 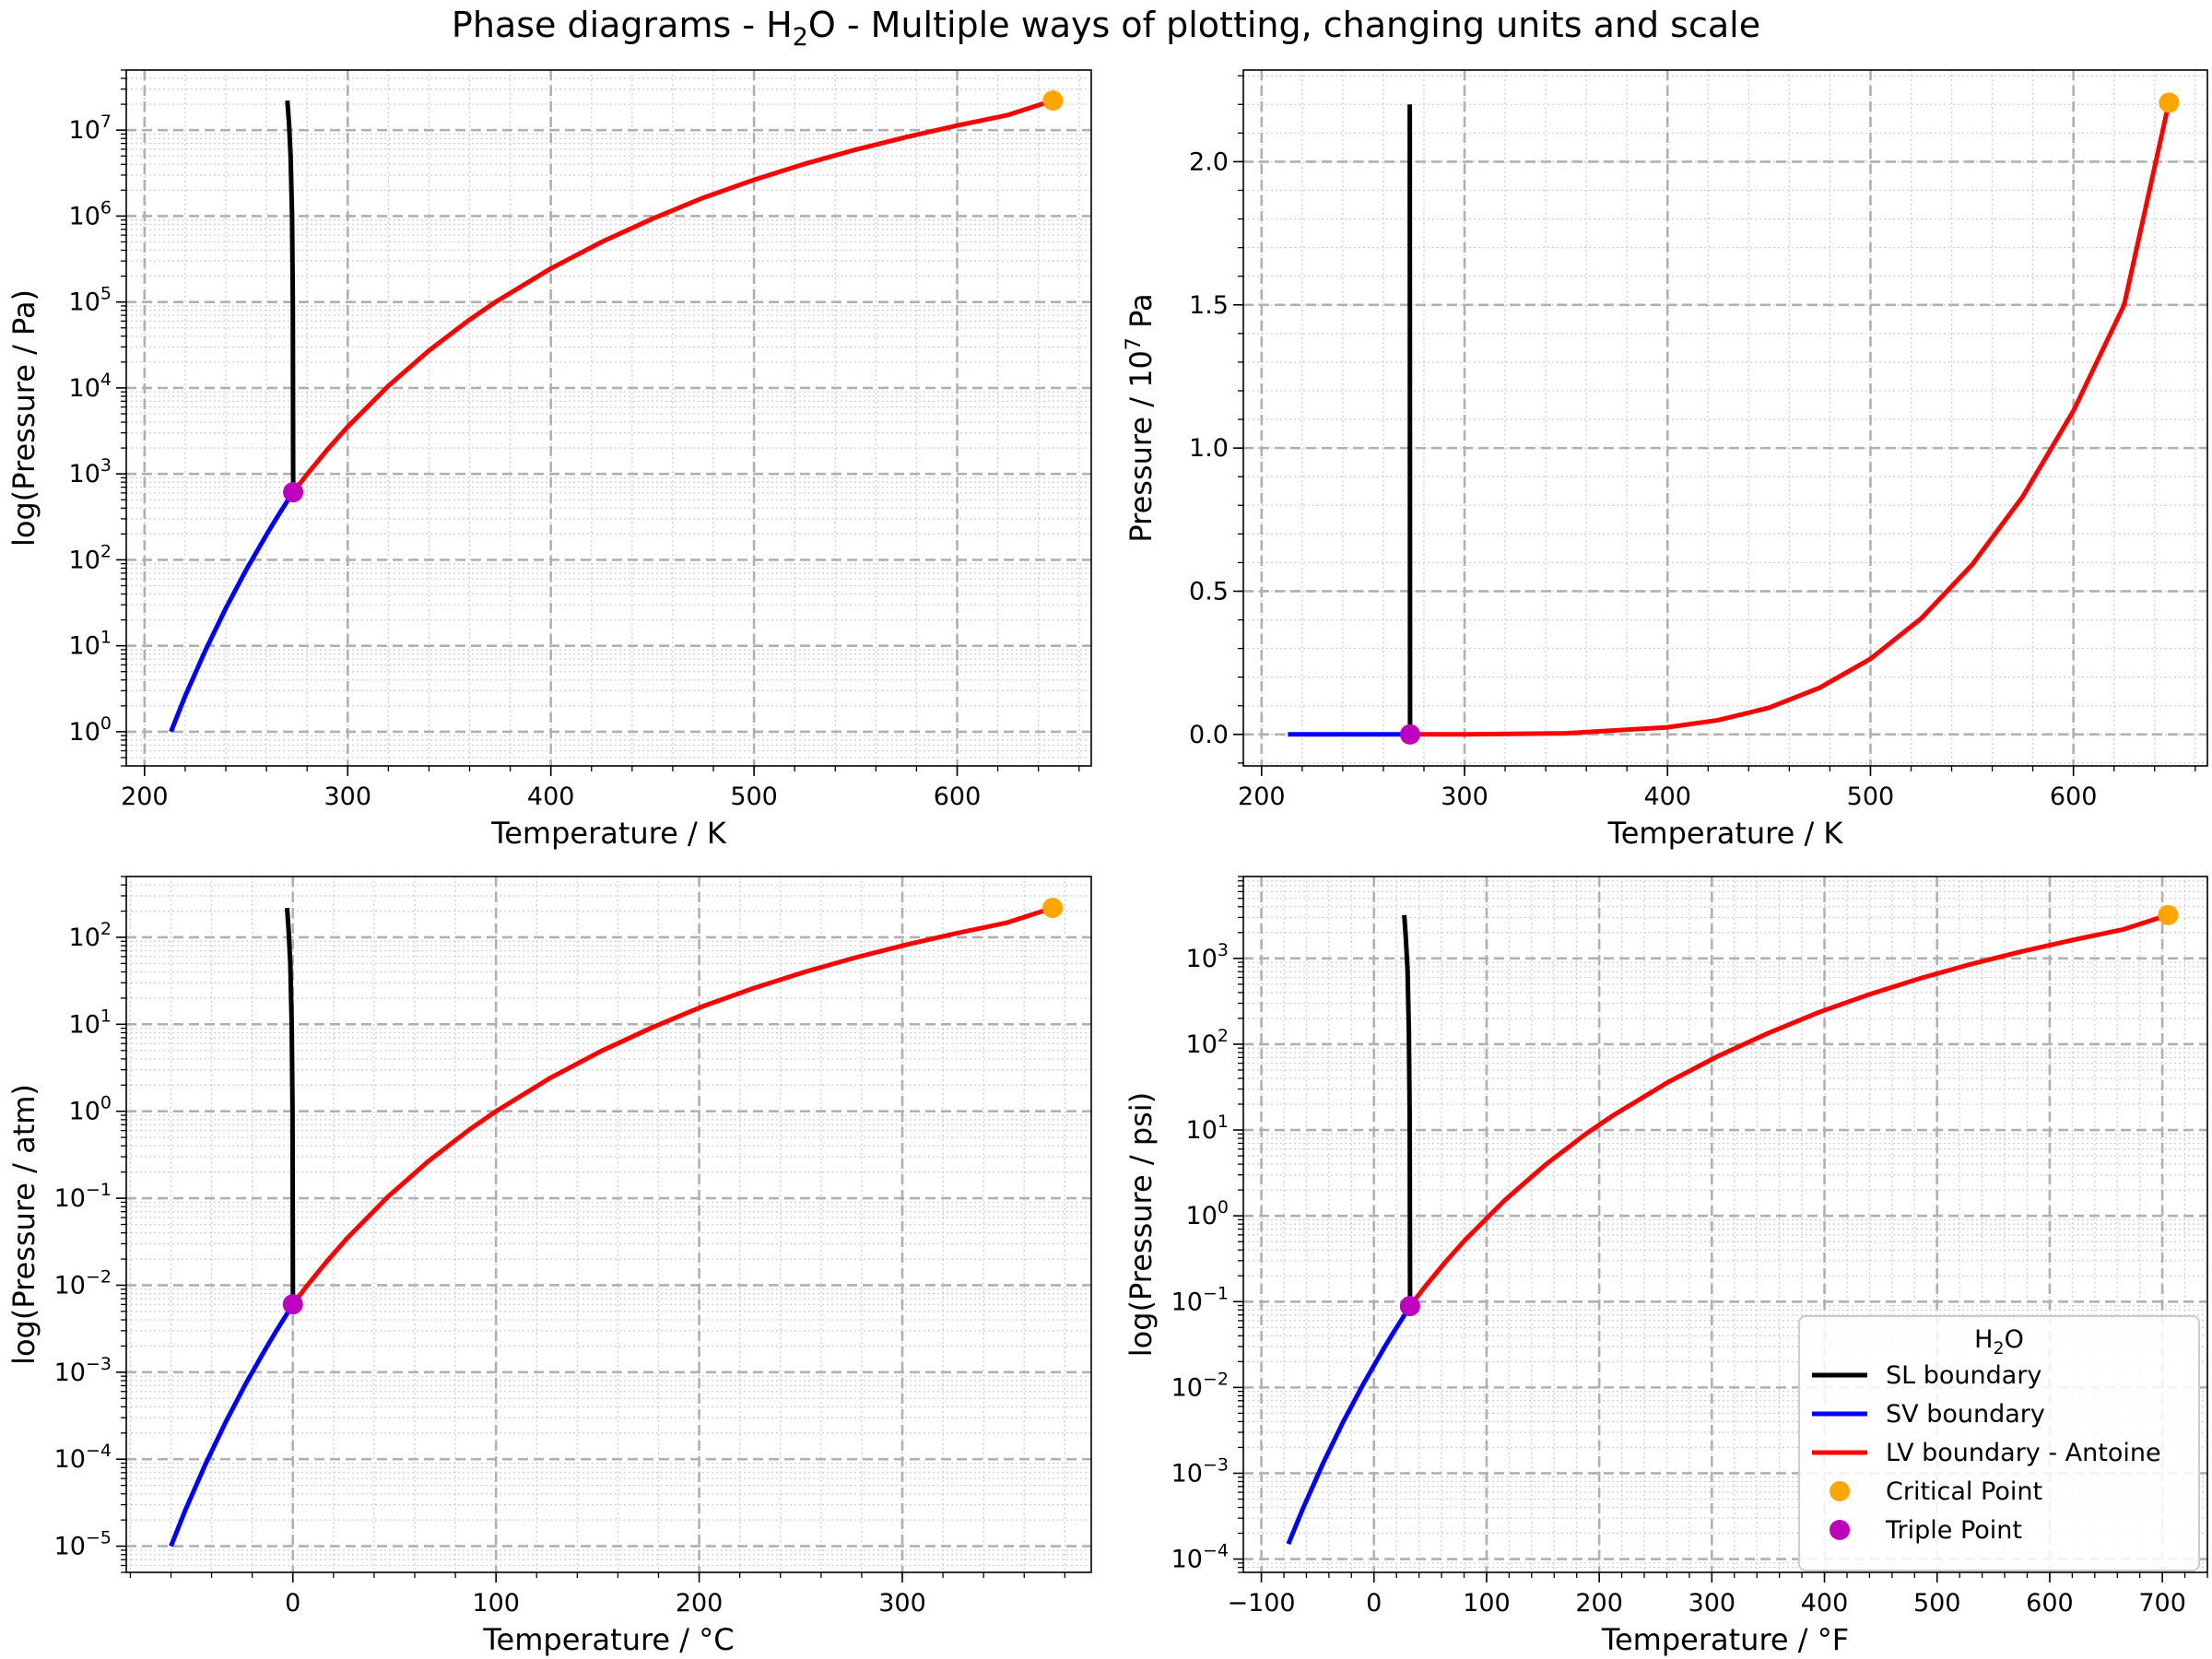 What do you see at coordinates (2162, 1603) in the screenshot?
I see `x-tick-label: 700` at bounding box center [2162, 1603].